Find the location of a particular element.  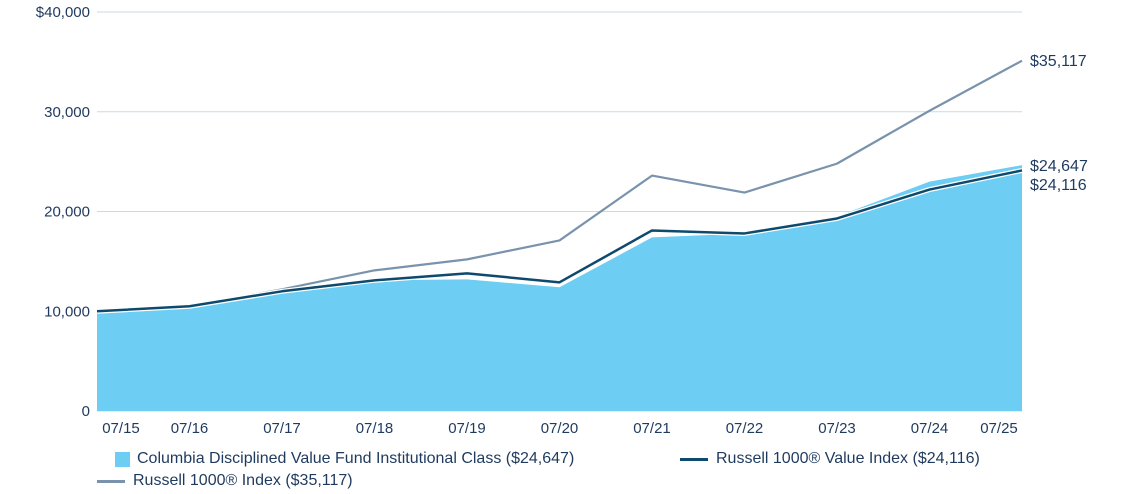

x-tick-label: 07/22 is located at coordinates (745, 428).